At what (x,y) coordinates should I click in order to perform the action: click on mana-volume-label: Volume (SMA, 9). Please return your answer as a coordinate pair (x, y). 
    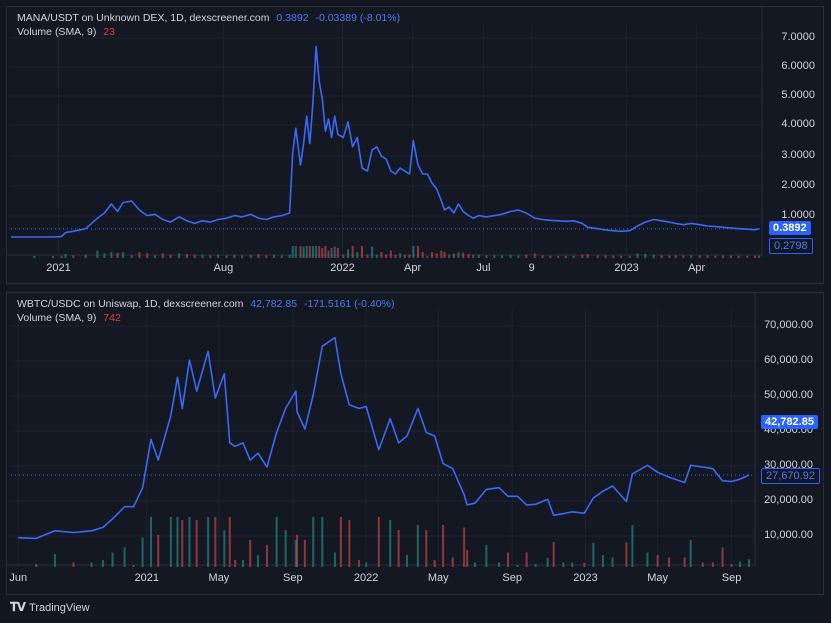
    Looking at the image, I should click on (57, 32).